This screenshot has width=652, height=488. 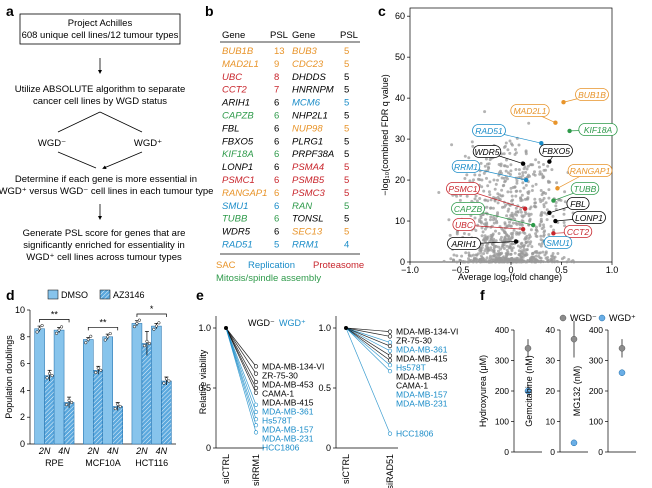 What do you see at coordinates (410, 270) in the screenshot?
I see `x-tick-label: −1.0` at bounding box center [410, 270].